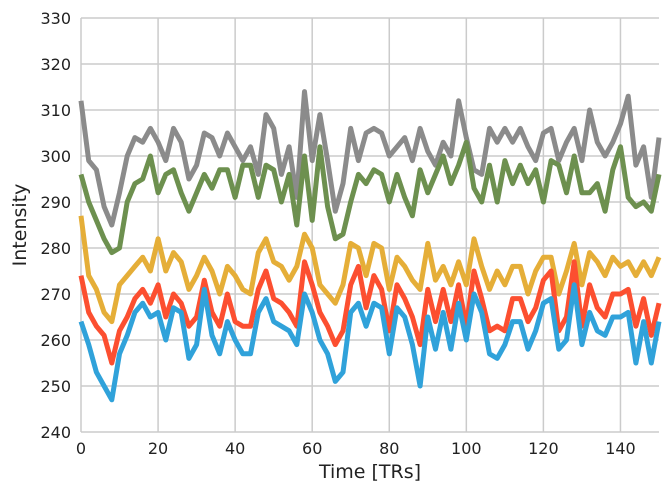 The width and height of the screenshot is (670, 493). I want to click on x-axis-title: Time [TRs], so click(369, 472).